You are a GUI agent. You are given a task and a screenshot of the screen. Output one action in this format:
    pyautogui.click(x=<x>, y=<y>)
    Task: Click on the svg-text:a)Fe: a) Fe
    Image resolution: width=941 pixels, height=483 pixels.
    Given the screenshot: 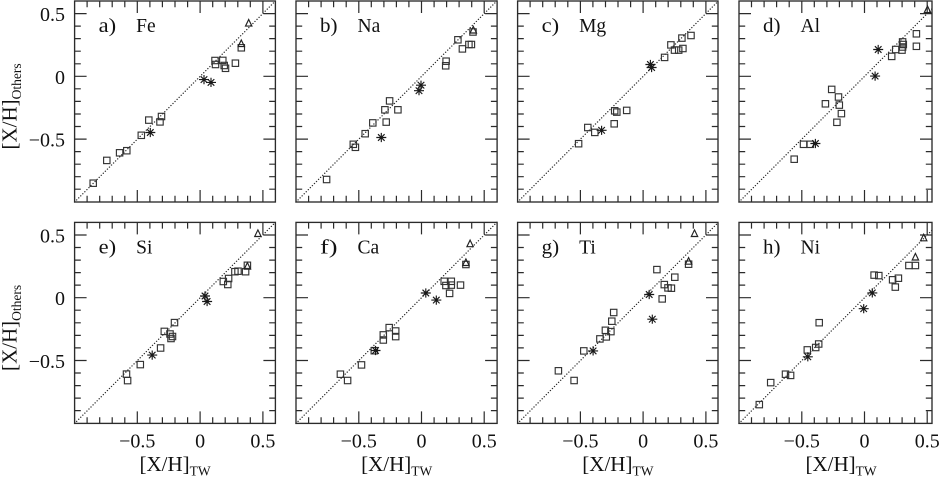 What is the action you would take?
    pyautogui.click(x=127, y=26)
    